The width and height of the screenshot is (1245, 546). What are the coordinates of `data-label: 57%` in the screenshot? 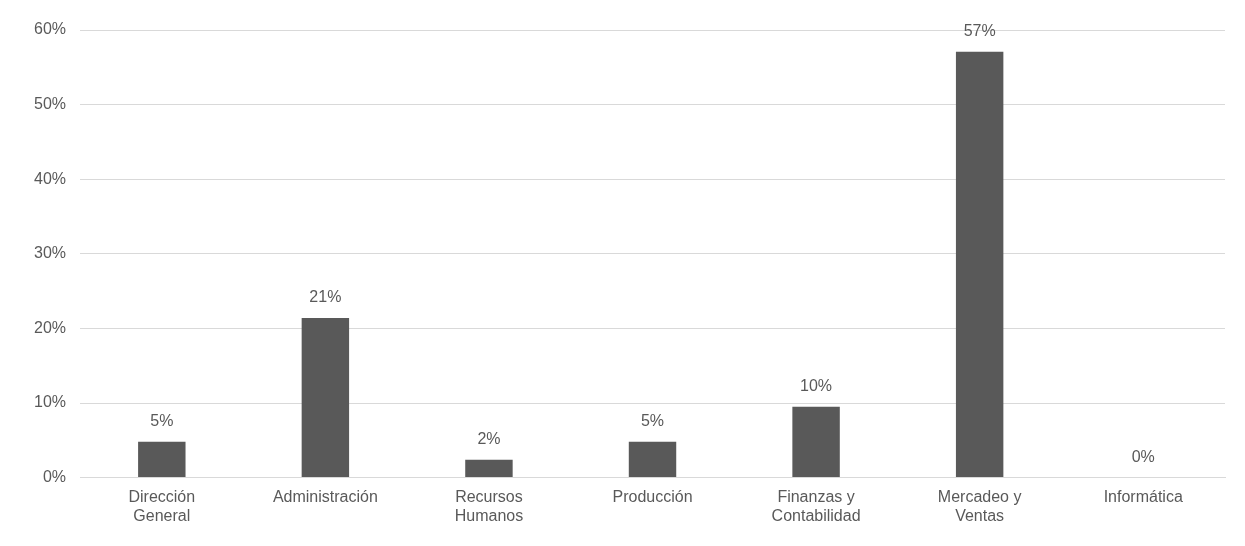 It's located at (979, 31).